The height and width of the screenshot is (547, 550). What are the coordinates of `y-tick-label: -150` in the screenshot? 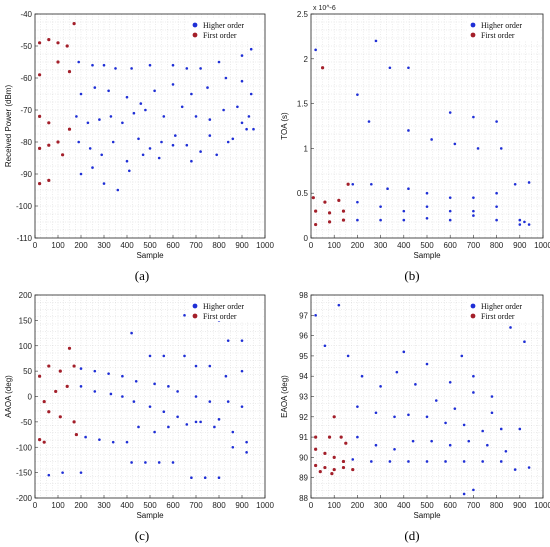 It's located at (24, 473).